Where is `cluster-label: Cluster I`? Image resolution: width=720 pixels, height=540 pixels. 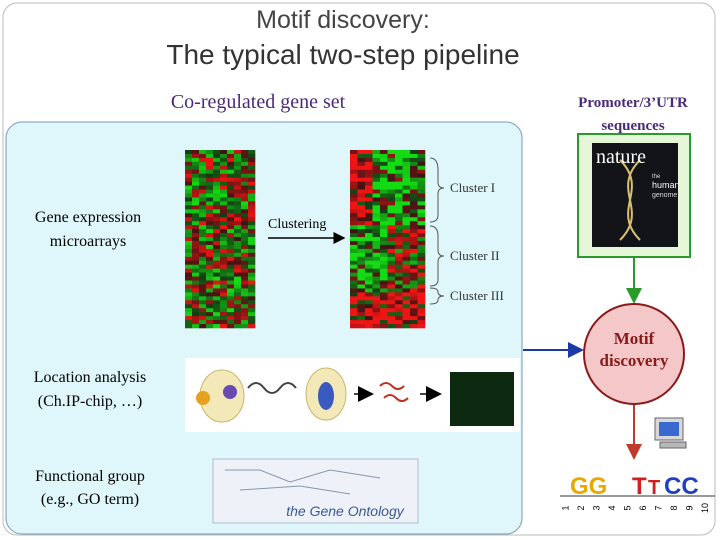
cluster-label: Cluster I is located at coordinates (472, 187).